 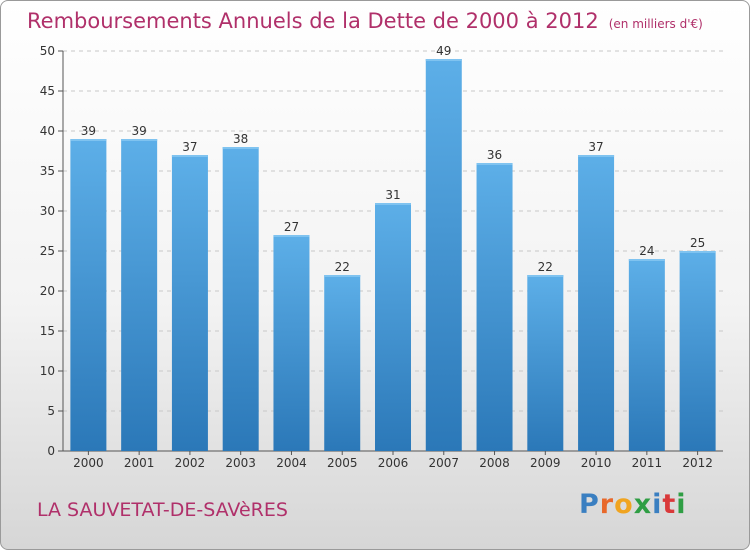 I want to click on x-tick-label: 2009, so click(x=545, y=463).